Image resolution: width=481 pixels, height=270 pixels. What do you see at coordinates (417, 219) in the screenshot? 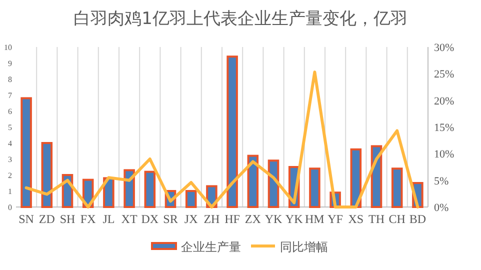
I see `x-tick-label: BD` at bounding box center [417, 219].